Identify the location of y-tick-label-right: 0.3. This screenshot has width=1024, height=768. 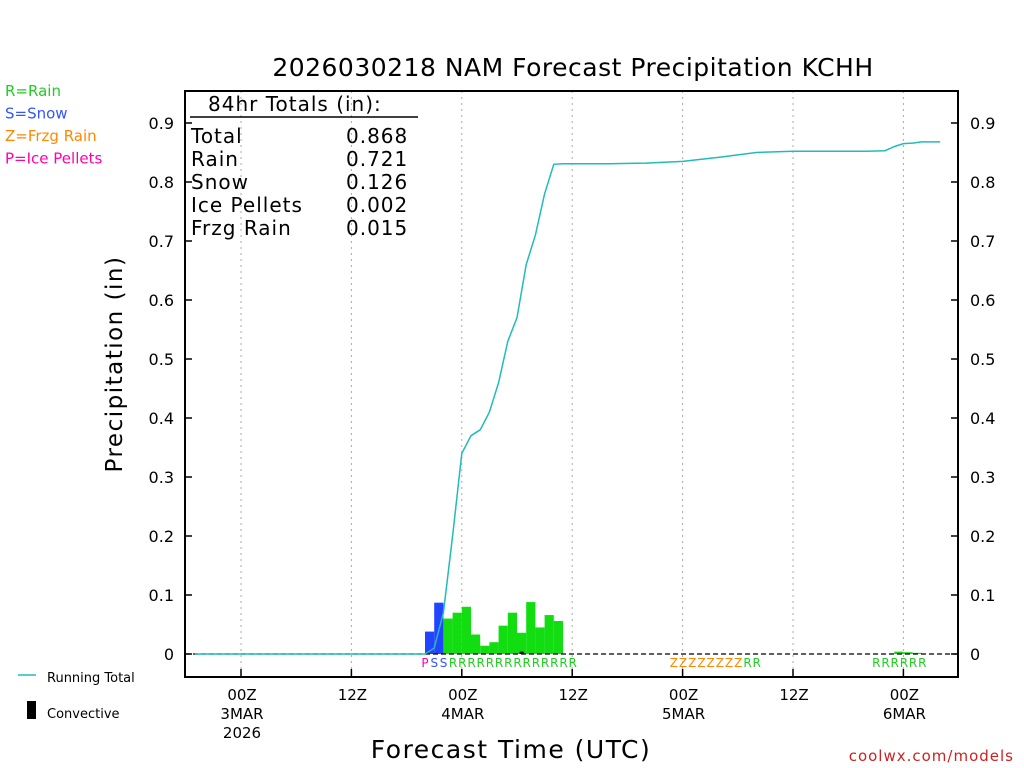
(982, 477).